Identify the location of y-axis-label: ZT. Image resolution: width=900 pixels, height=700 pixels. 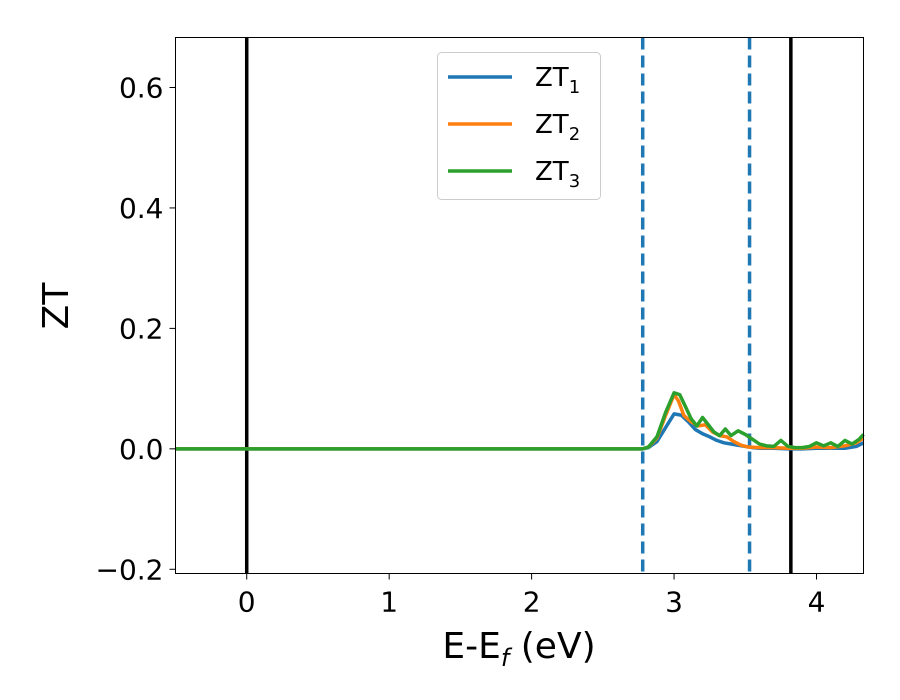
(56, 306).